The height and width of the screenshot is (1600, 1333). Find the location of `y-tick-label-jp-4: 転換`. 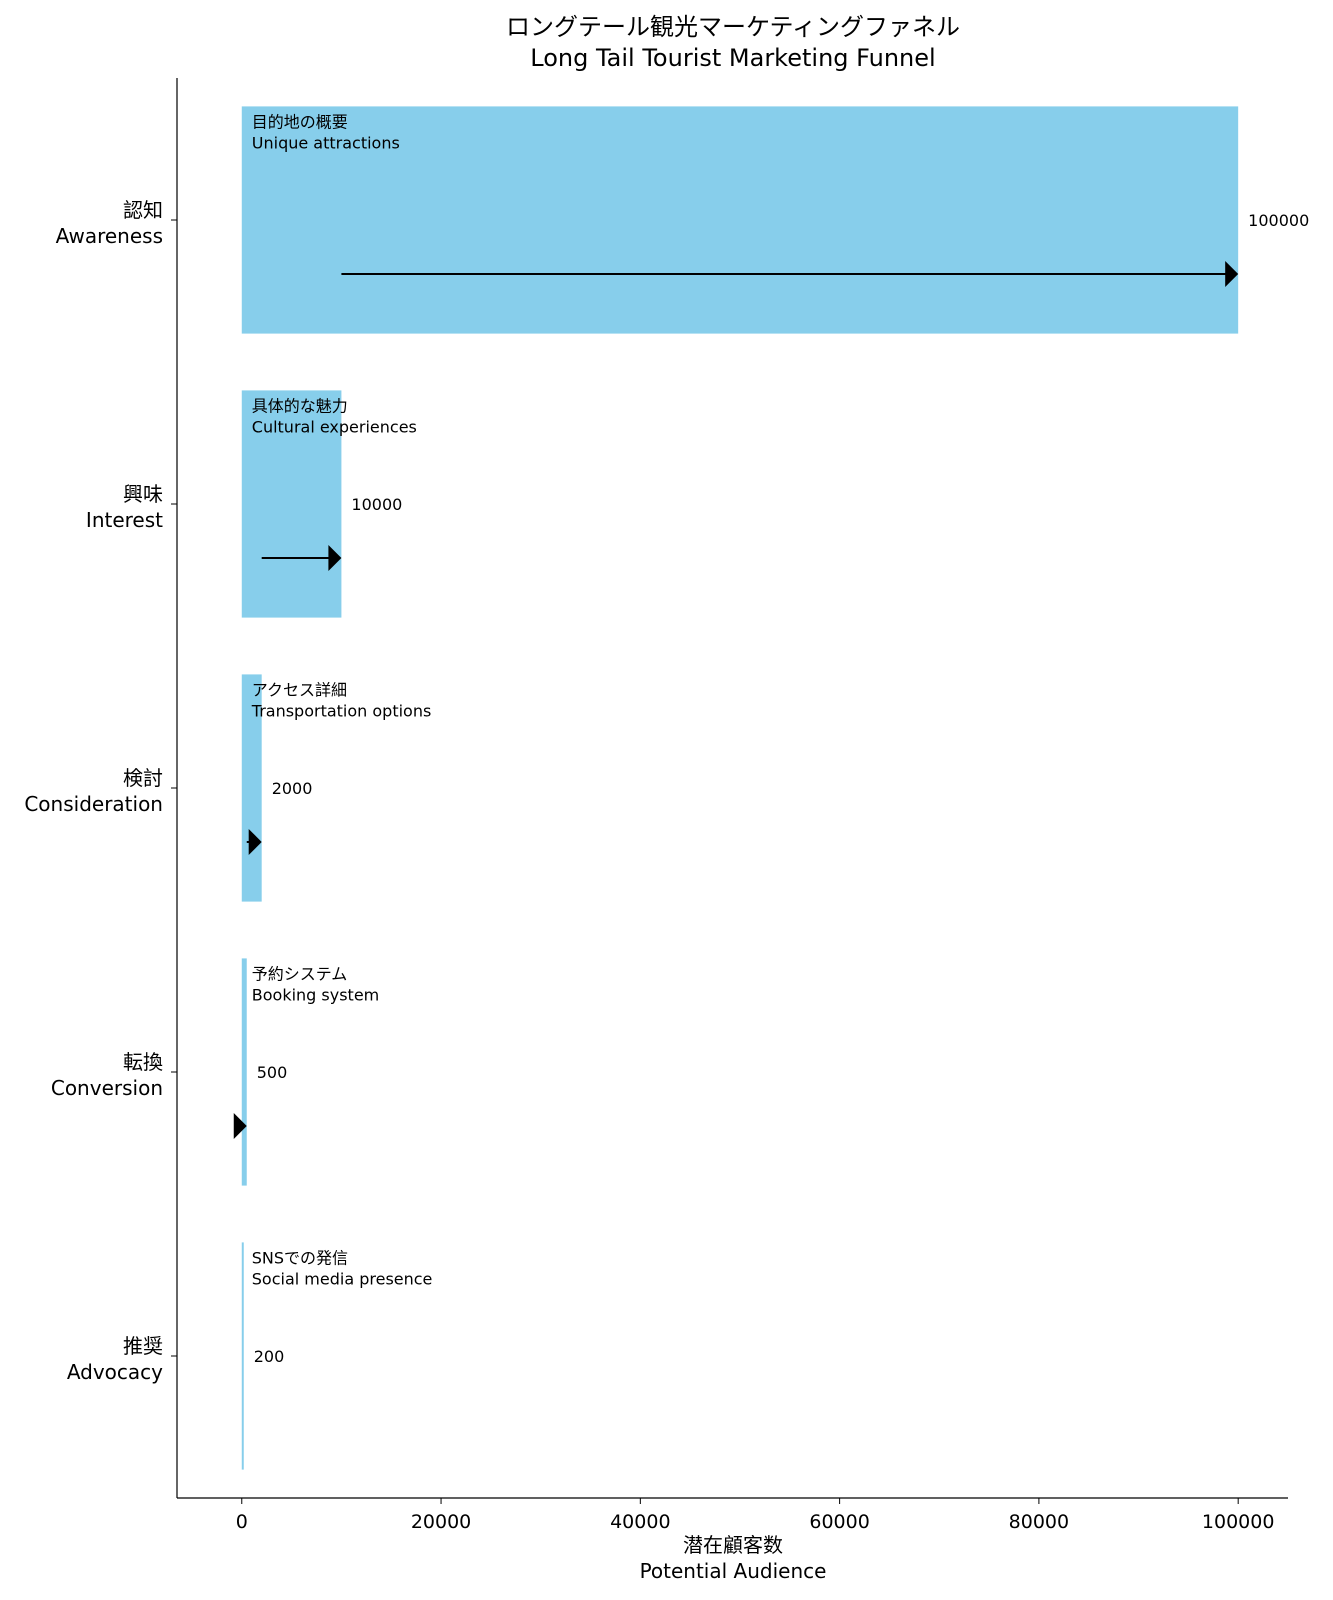

y-tick-label-jp-4: 転換 is located at coordinates (143, 1062).